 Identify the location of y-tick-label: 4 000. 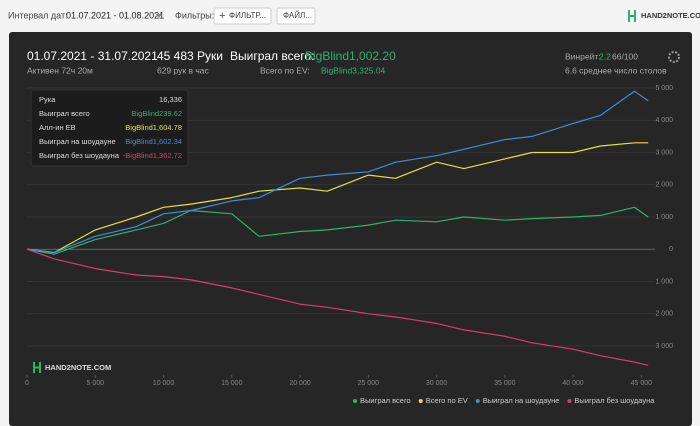
(664, 120).